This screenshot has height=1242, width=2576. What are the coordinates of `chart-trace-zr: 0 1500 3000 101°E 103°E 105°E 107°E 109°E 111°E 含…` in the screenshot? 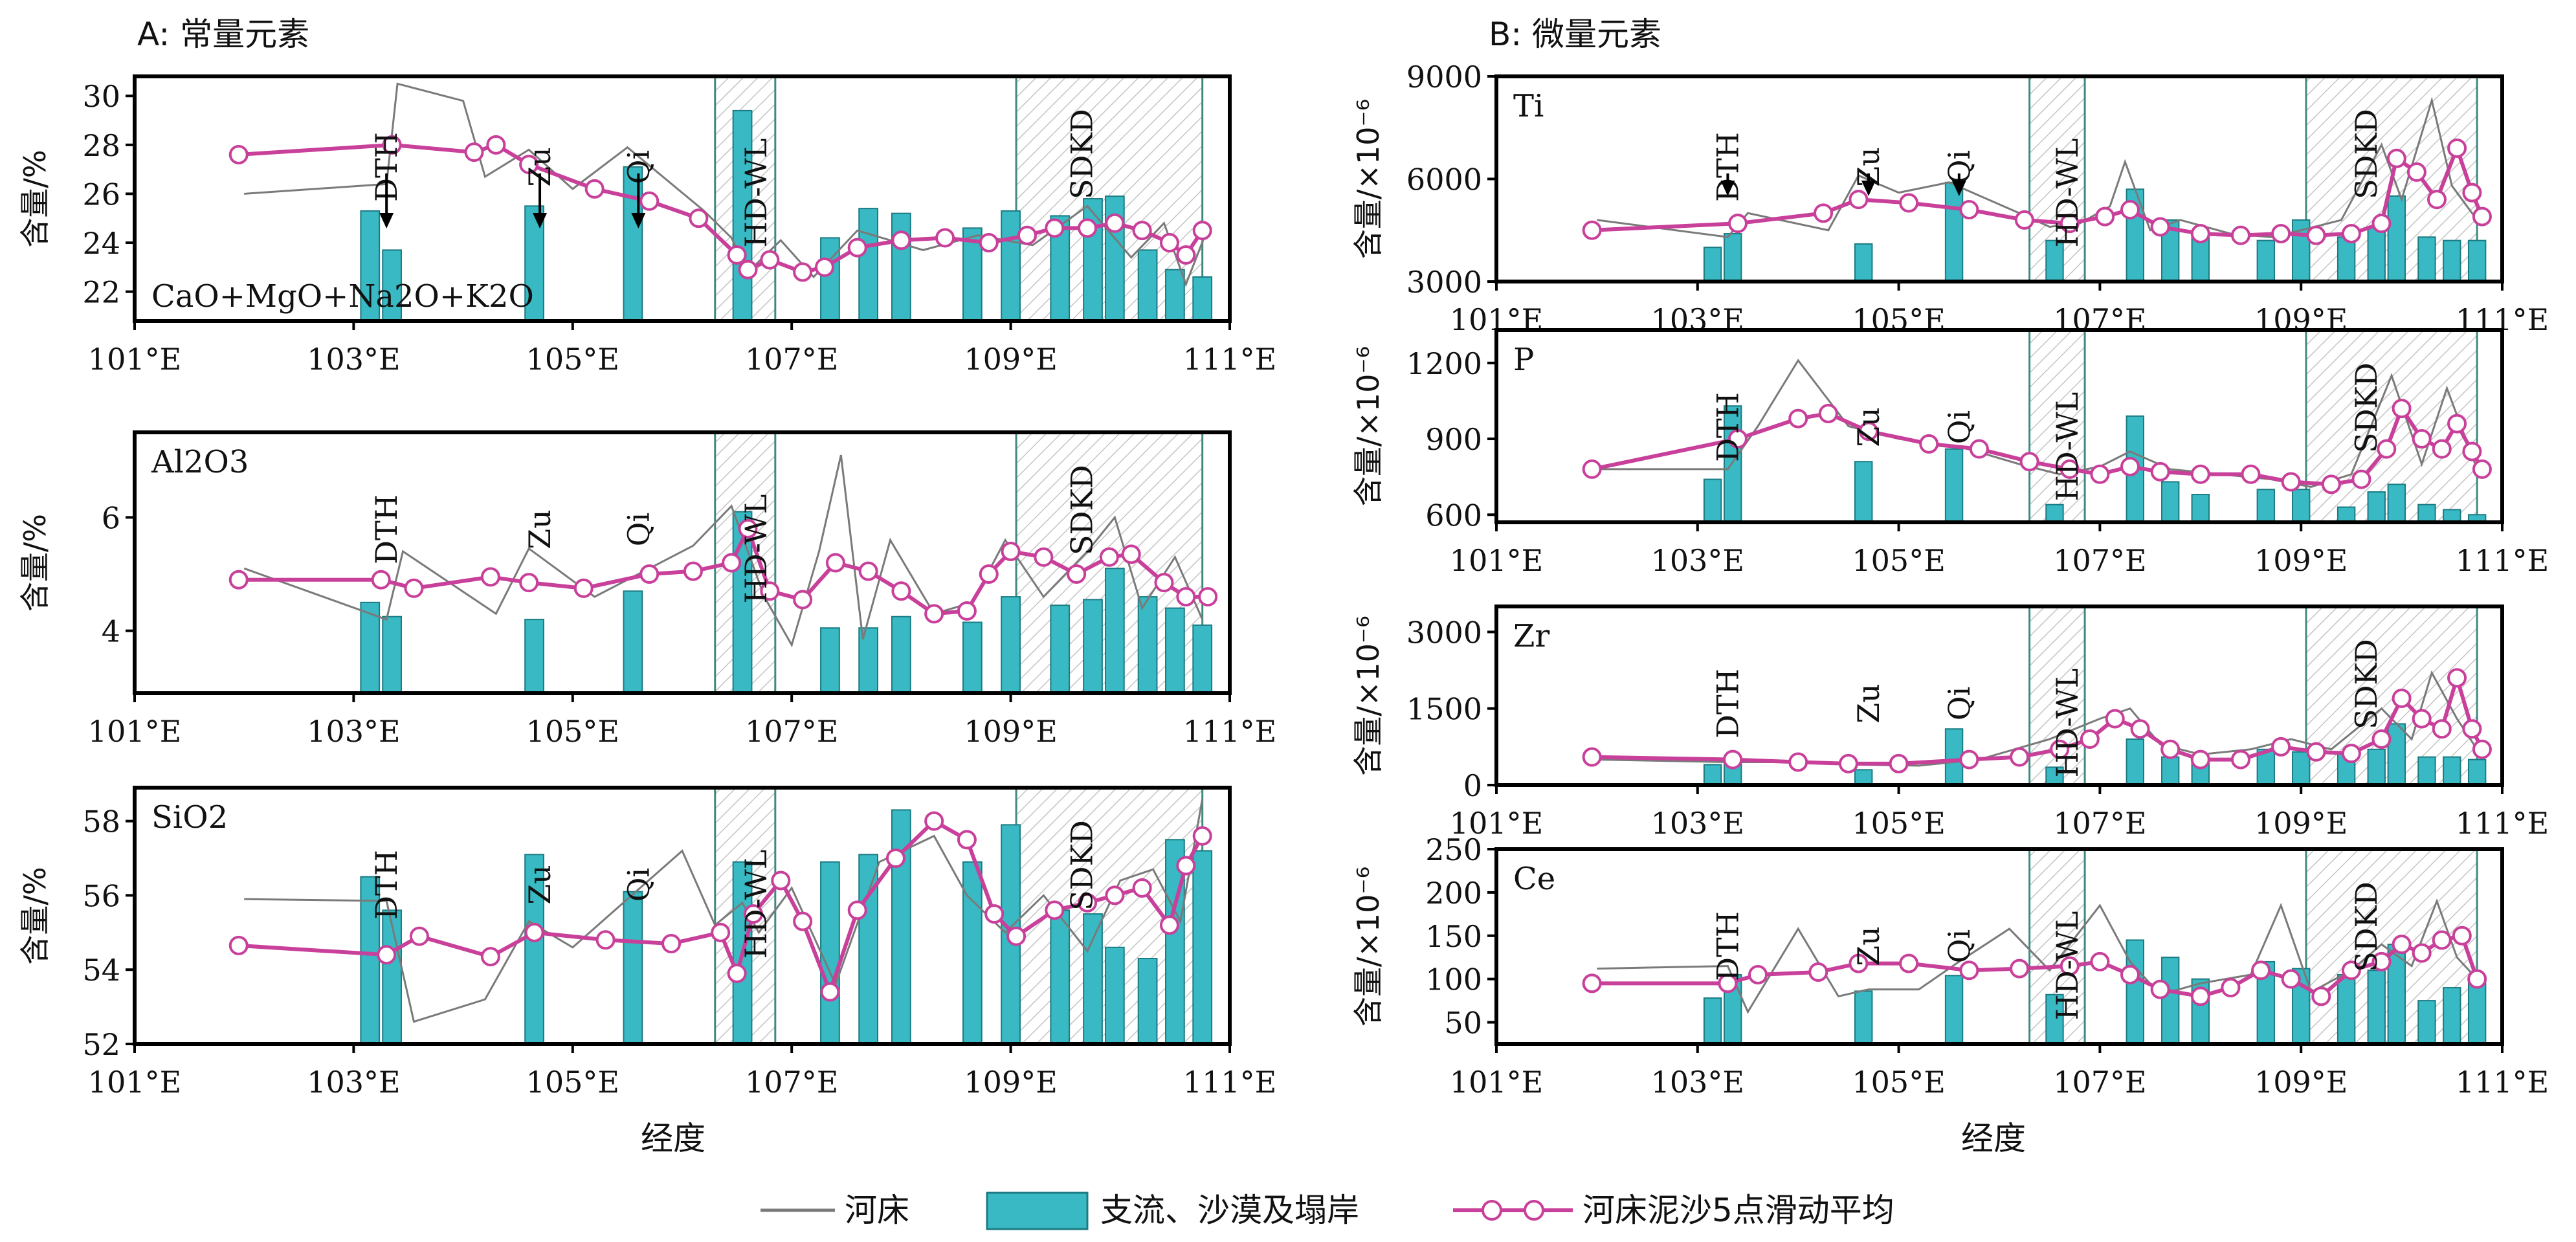 It's located at (1950, 722).